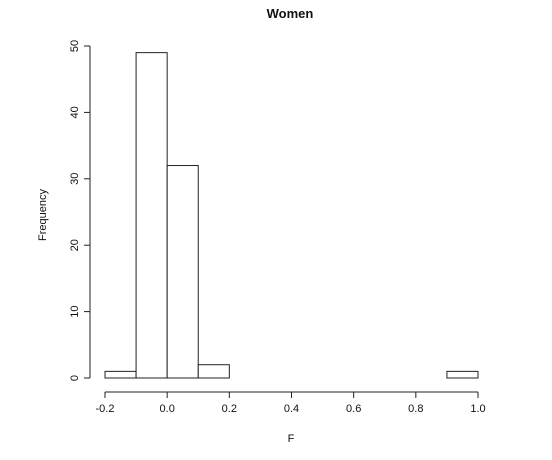 The image size is (552, 460). Describe the element at coordinates (75, 112) in the screenshot. I see `y-tick-label: 40` at that location.